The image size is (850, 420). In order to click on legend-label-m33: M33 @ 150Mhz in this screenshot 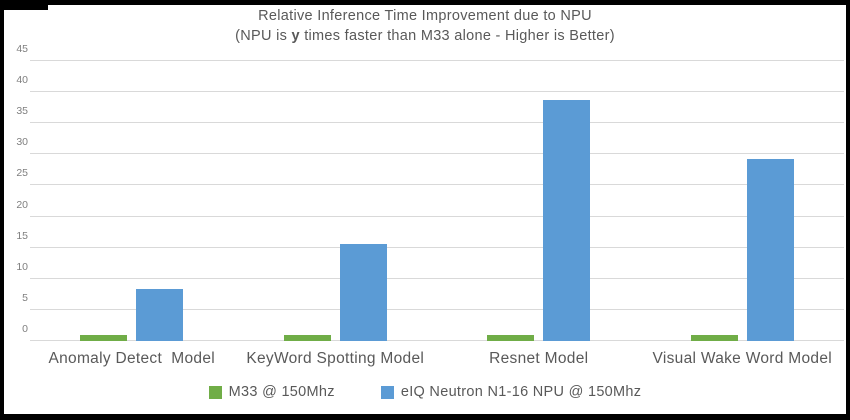, I will do `click(281, 392)`.